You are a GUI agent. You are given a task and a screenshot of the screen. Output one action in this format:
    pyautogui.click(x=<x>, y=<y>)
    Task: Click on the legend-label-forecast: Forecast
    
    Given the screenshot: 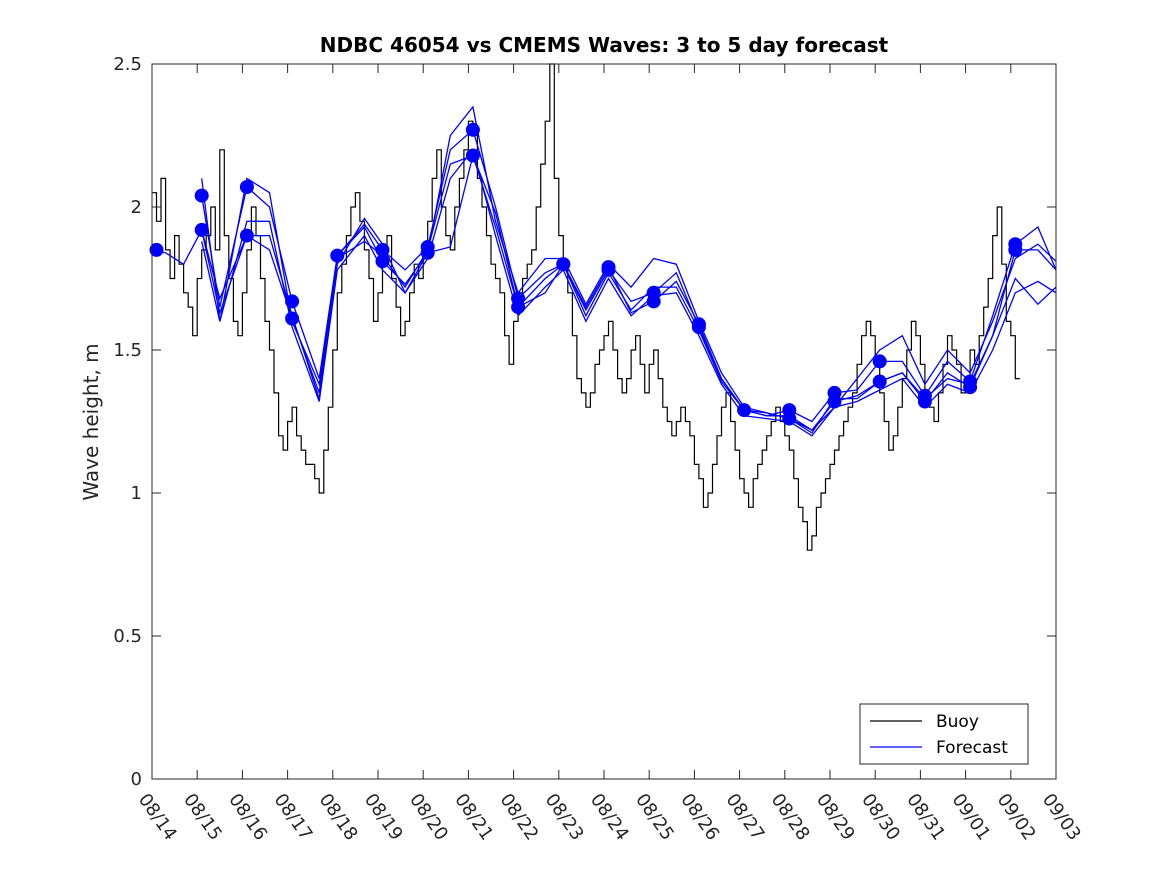 What is the action you would take?
    pyautogui.click(x=972, y=748)
    